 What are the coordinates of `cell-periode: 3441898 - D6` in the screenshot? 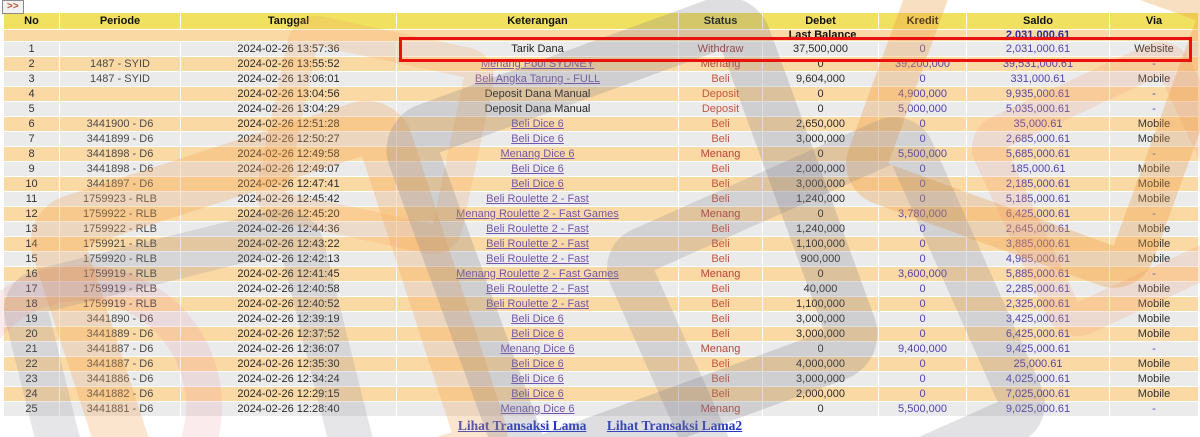 It's located at (120, 154).